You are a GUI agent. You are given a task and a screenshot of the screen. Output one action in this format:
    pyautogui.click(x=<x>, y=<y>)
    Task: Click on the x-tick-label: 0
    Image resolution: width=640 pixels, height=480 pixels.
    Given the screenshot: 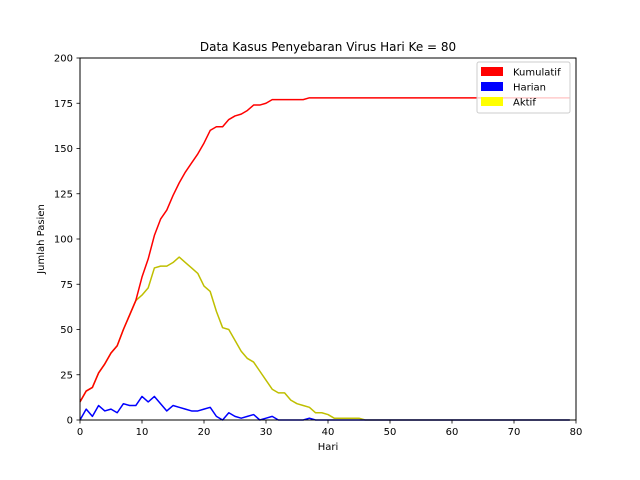 What is the action you would take?
    pyautogui.click(x=80, y=432)
    